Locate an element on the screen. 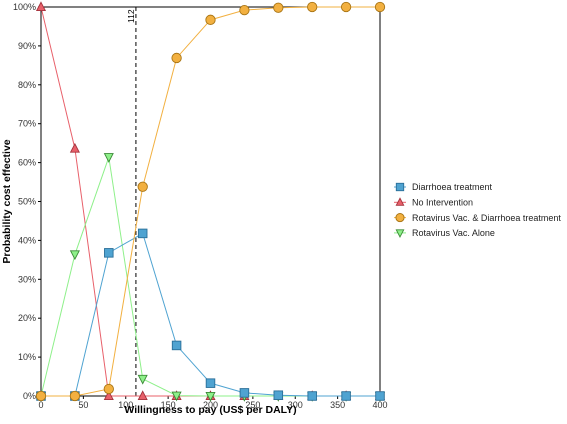 The image size is (567, 424). y-tick-label: 10% is located at coordinates (27, 357).